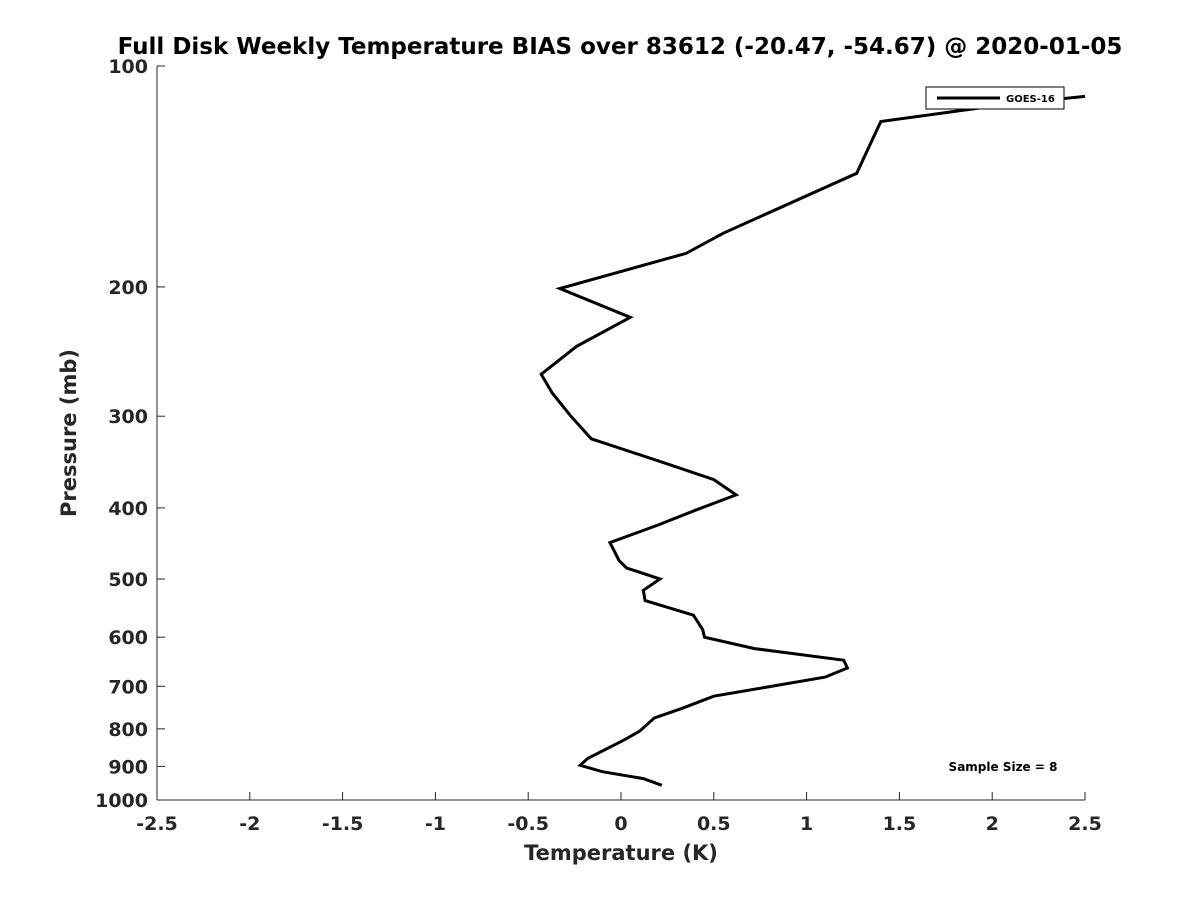 The width and height of the screenshot is (1200, 900). What do you see at coordinates (620, 824) in the screenshot?
I see `x-tick-label: 0` at bounding box center [620, 824].